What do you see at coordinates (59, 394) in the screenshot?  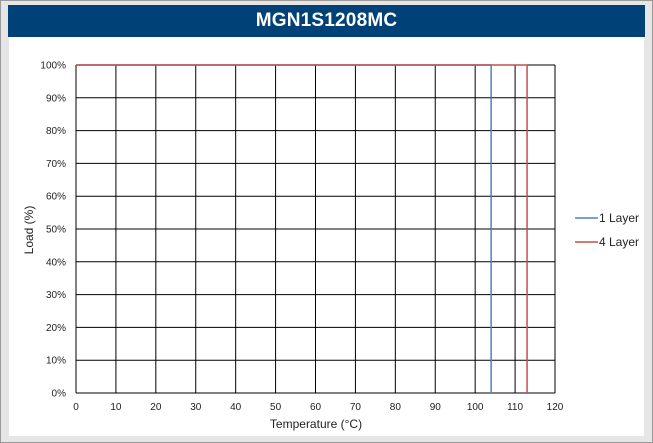 I see `y-tick-label: 0%` at bounding box center [59, 394].